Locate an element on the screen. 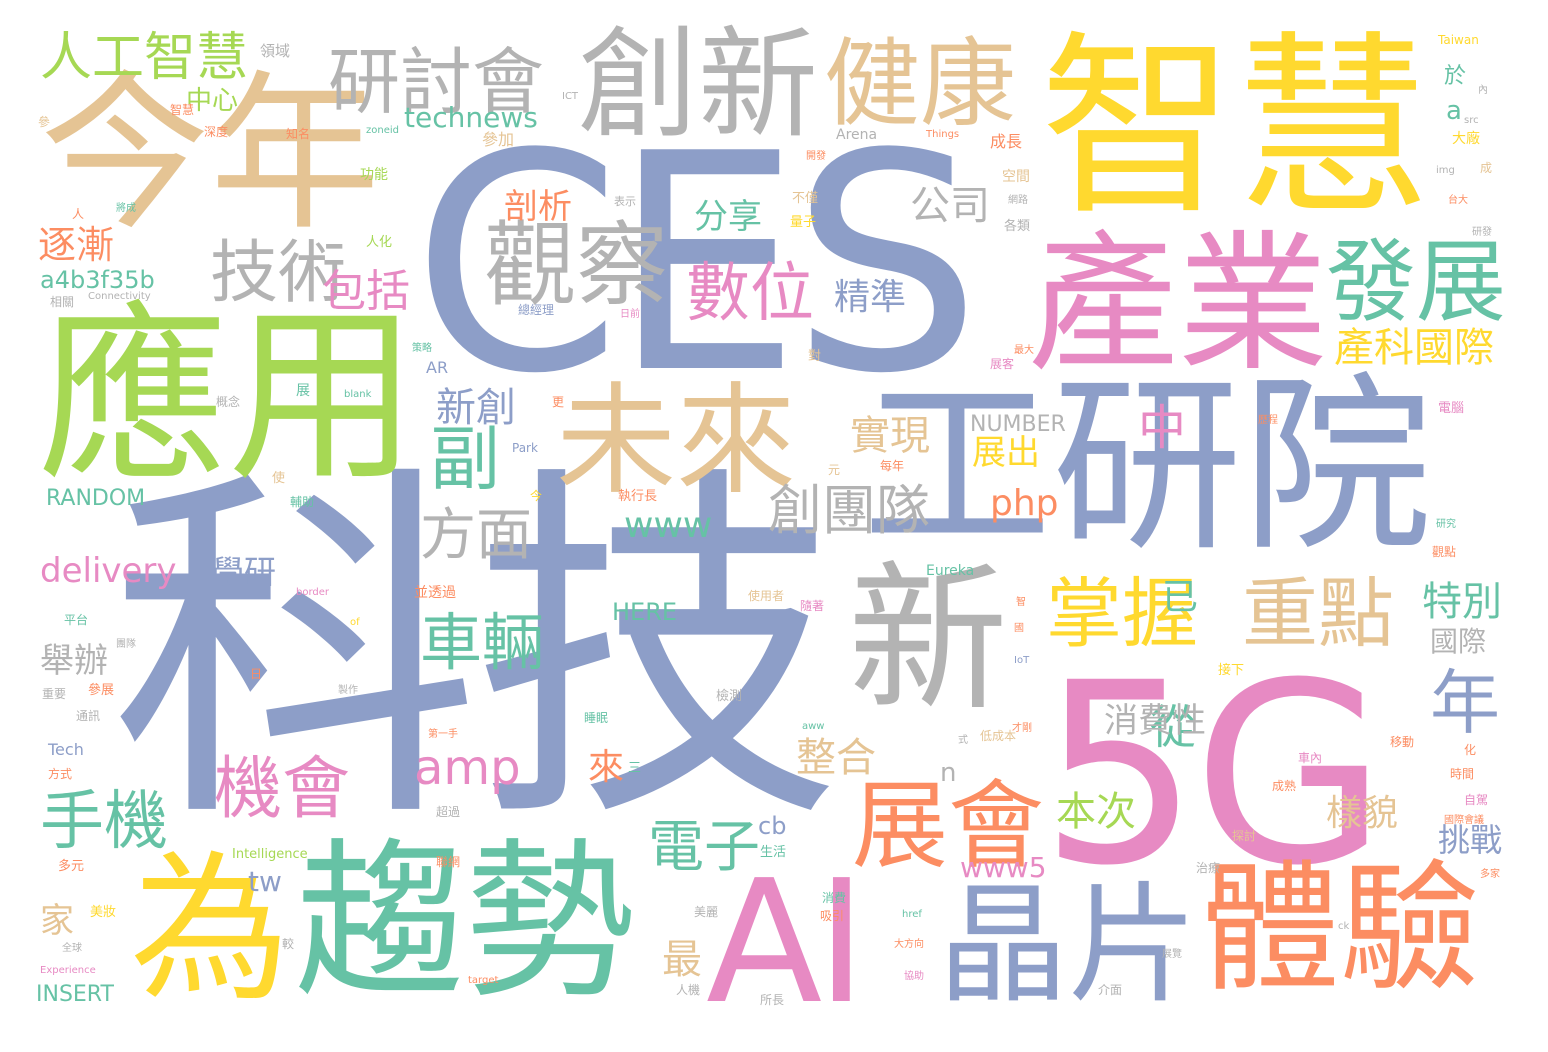 The image size is (1548, 1052). word-n: n is located at coordinates (948, 773).